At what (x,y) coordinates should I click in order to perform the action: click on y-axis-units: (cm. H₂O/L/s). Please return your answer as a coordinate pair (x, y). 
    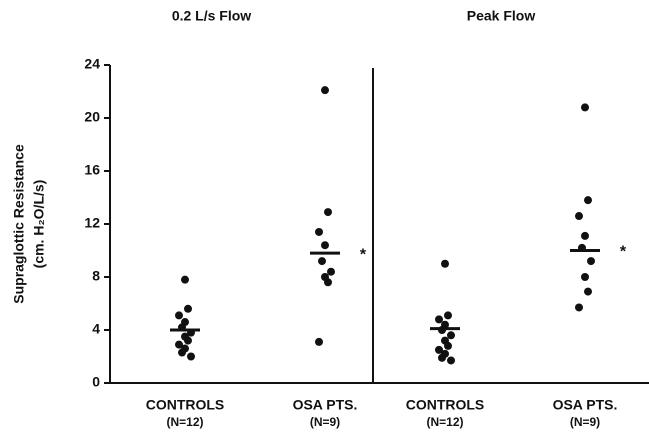
    Looking at the image, I should click on (39, 224).